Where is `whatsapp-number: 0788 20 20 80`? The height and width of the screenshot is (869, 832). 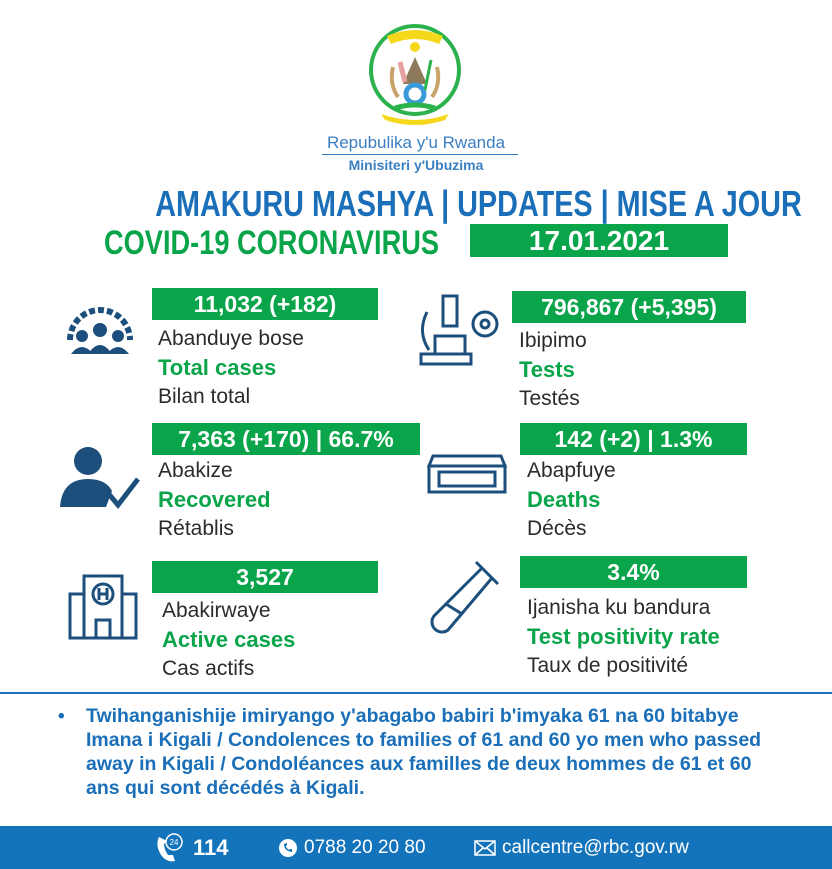 whatsapp-number: 0788 20 20 80 is located at coordinates (365, 847).